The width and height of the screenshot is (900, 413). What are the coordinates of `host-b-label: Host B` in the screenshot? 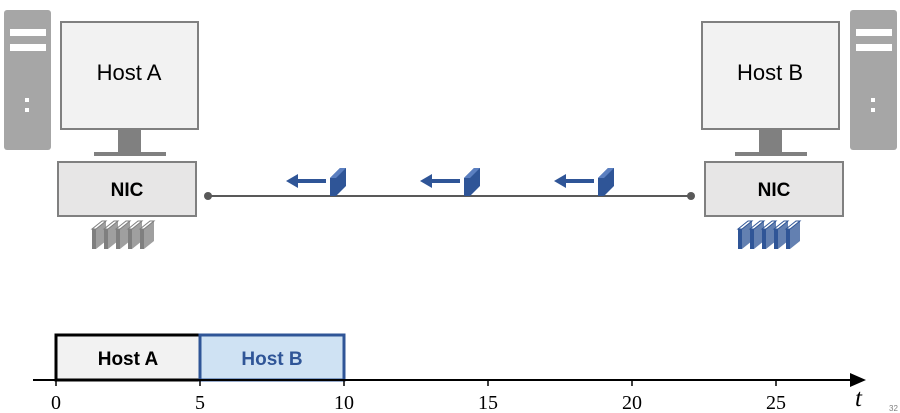 It's located at (770, 72).